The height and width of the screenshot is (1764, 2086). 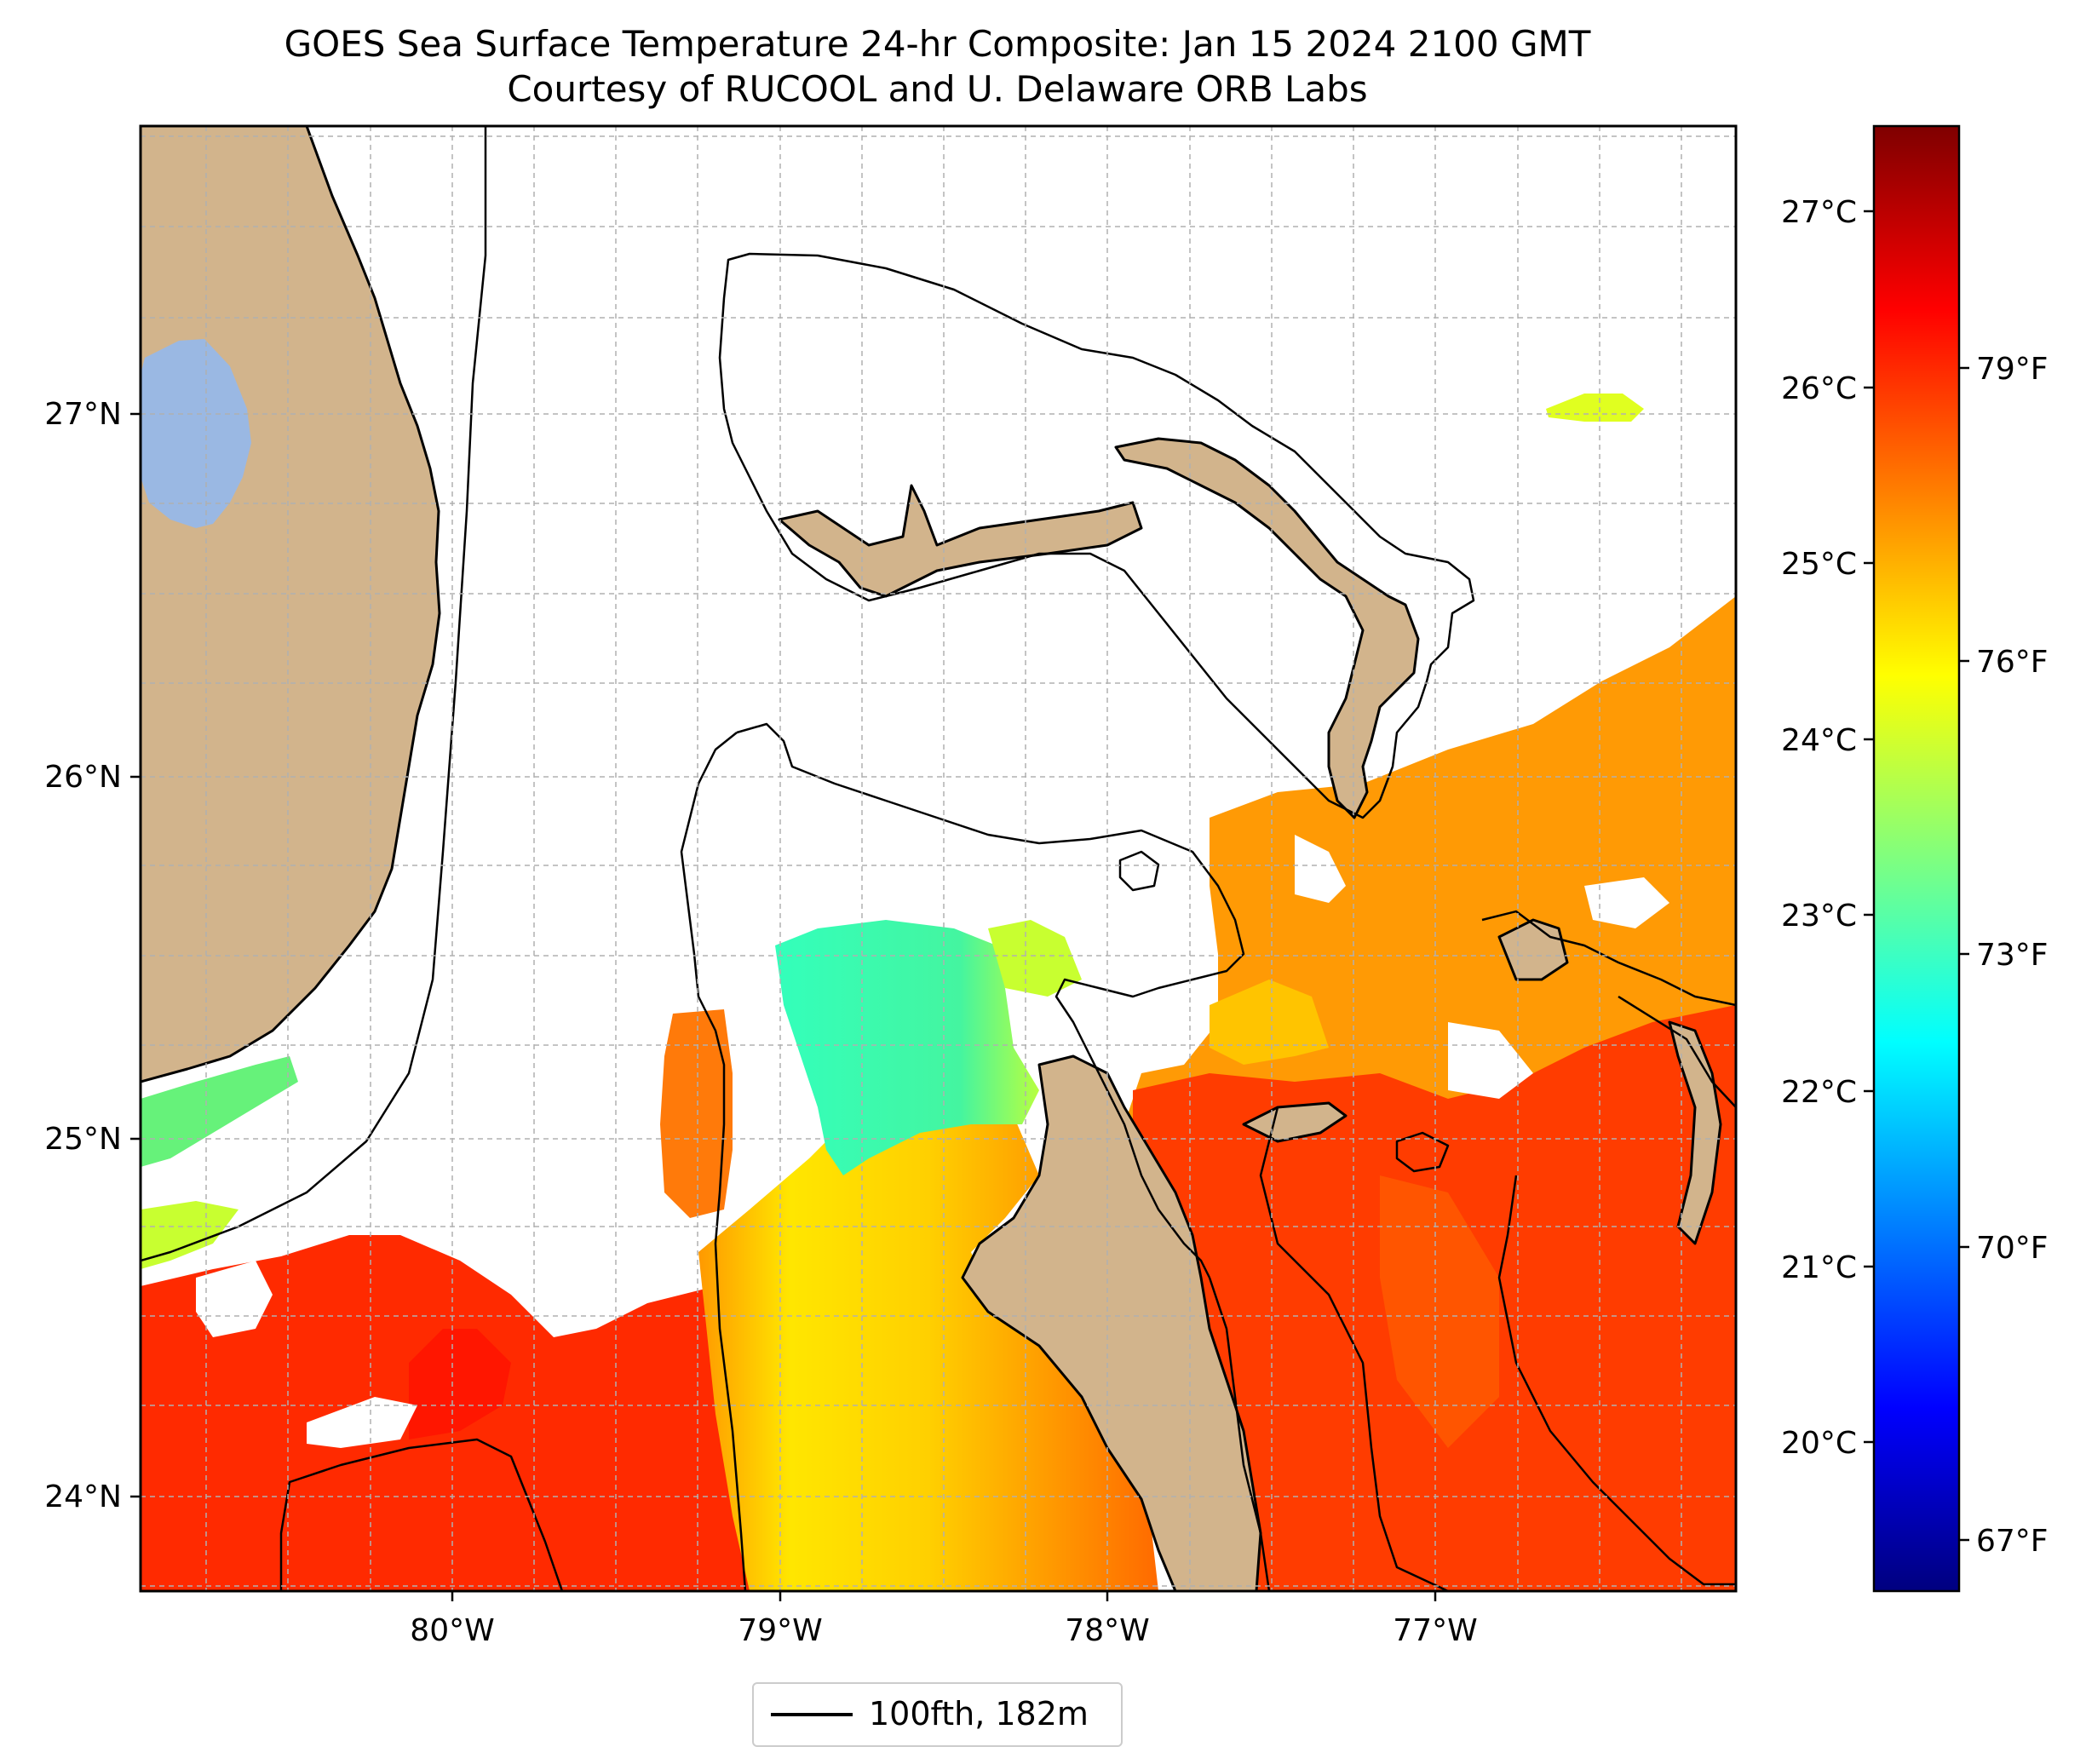 What do you see at coordinates (1695, 1132) in the screenshot?
I see `exumas-fragment` at bounding box center [1695, 1132].